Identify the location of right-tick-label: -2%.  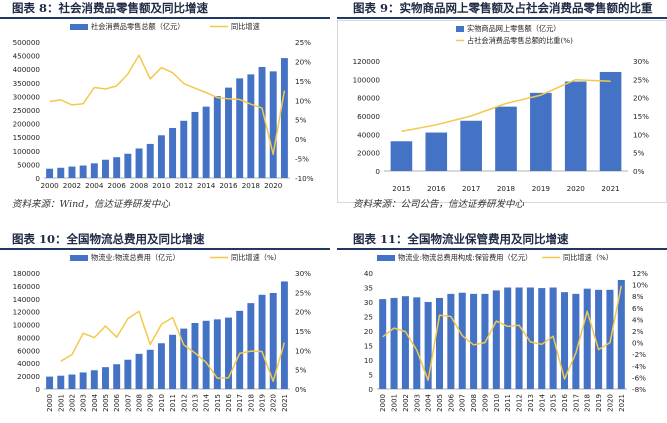
(639, 354).